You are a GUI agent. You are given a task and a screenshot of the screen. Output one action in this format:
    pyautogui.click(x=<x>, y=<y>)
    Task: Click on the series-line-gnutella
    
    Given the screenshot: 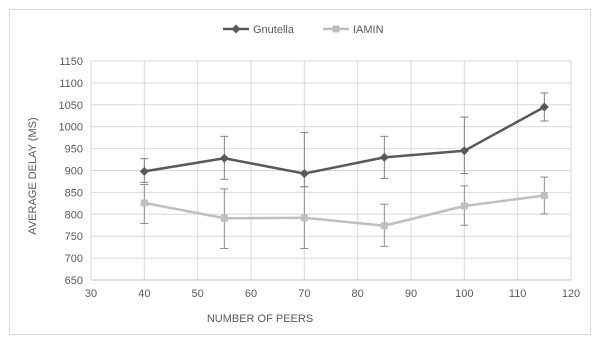 What is the action you would take?
    pyautogui.click(x=344, y=140)
    